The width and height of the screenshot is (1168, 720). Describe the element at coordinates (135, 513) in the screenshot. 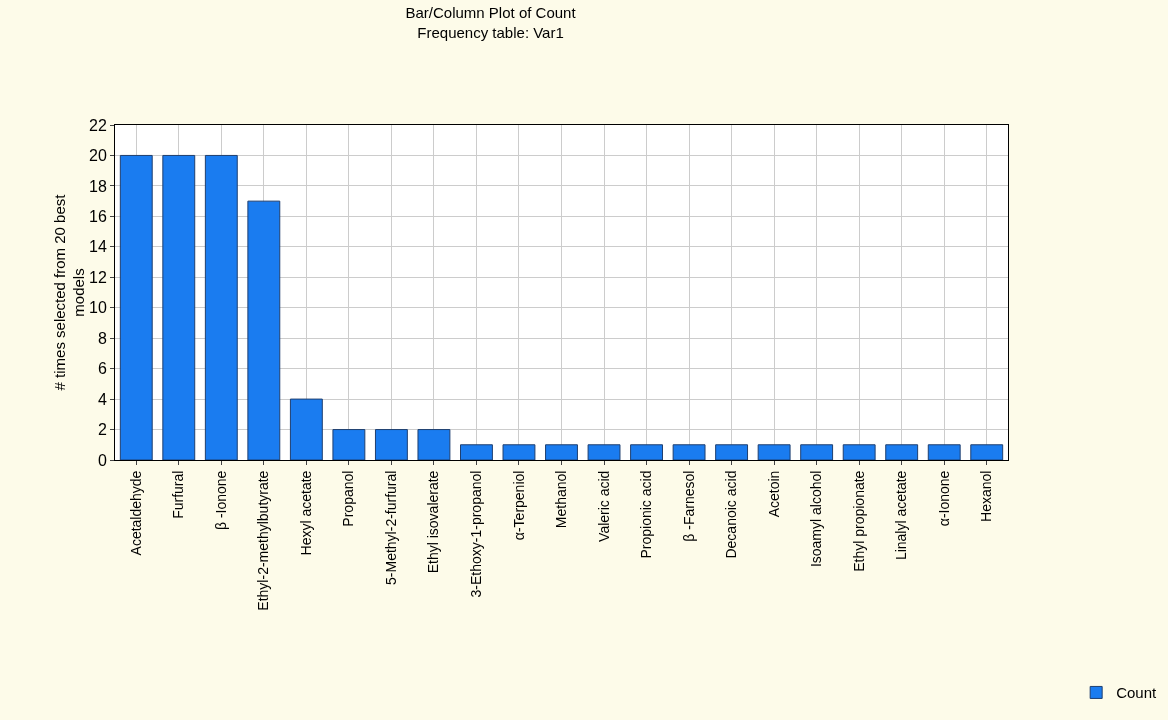

I see `x-tick-label: Acetaldehyde` at that location.